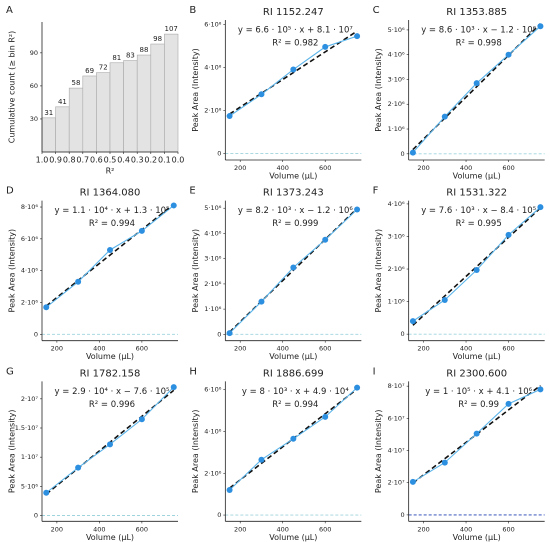 This screenshot has height=542, width=550. What do you see at coordinates (110, 193) in the screenshot?
I see `panel-title: RI 1364.080` at bounding box center [110, 193].